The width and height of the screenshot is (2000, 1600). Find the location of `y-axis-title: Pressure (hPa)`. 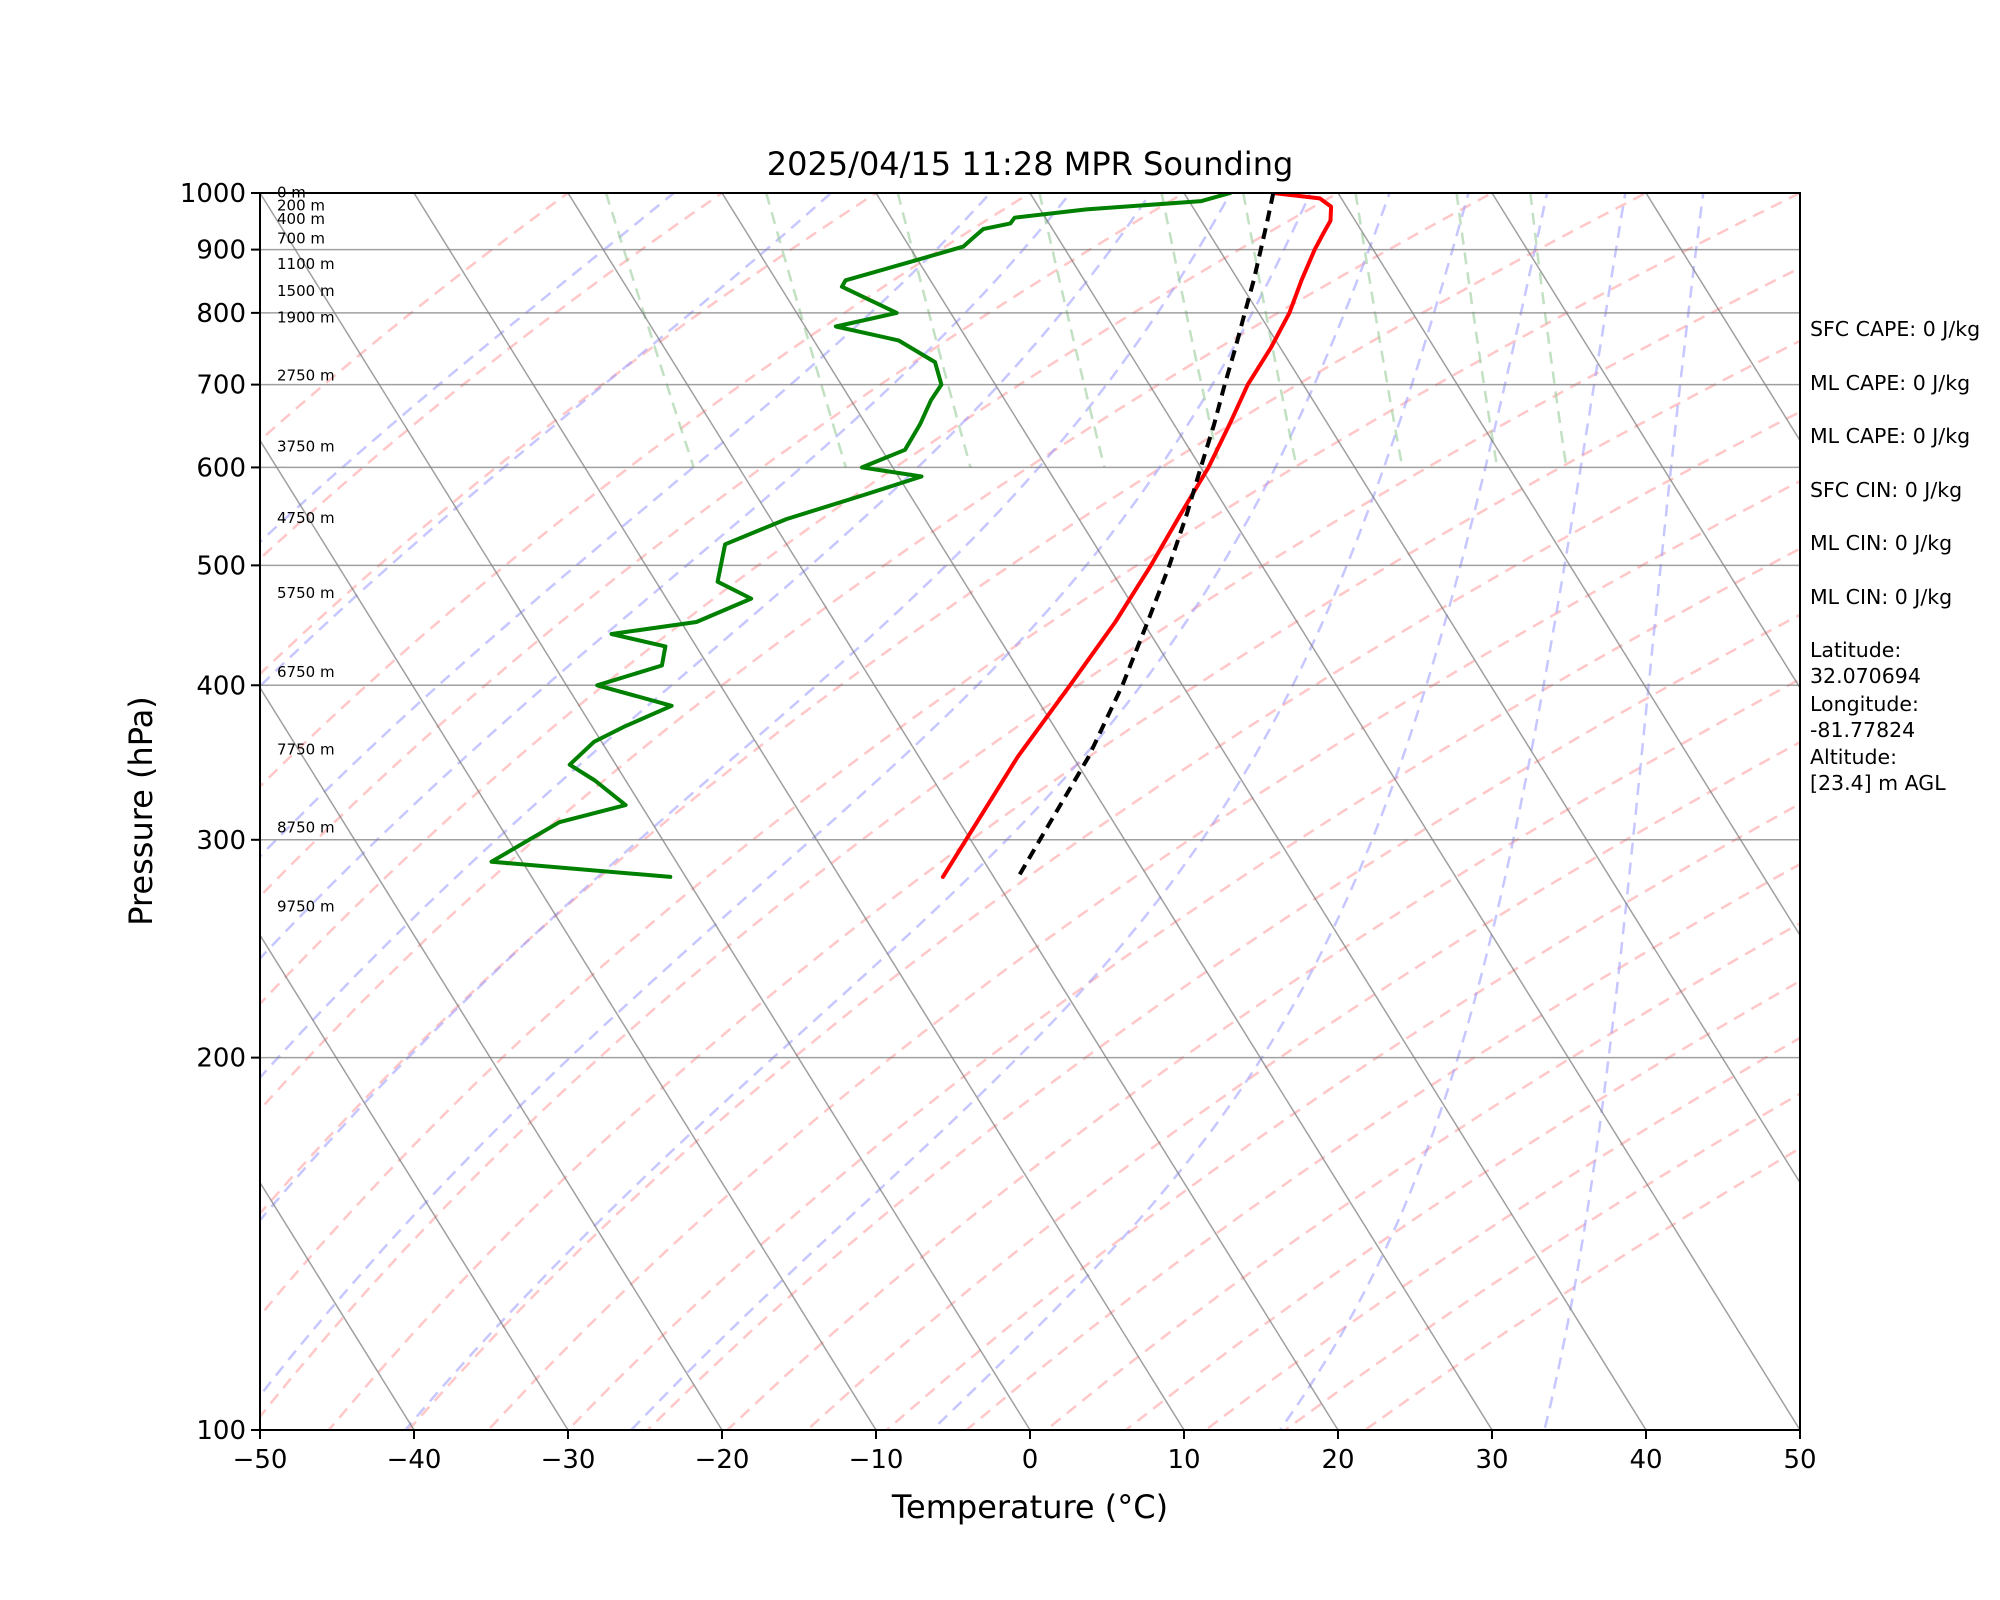

y-axis-title: Pressure (hPa) is located at coordinates (141, 811).